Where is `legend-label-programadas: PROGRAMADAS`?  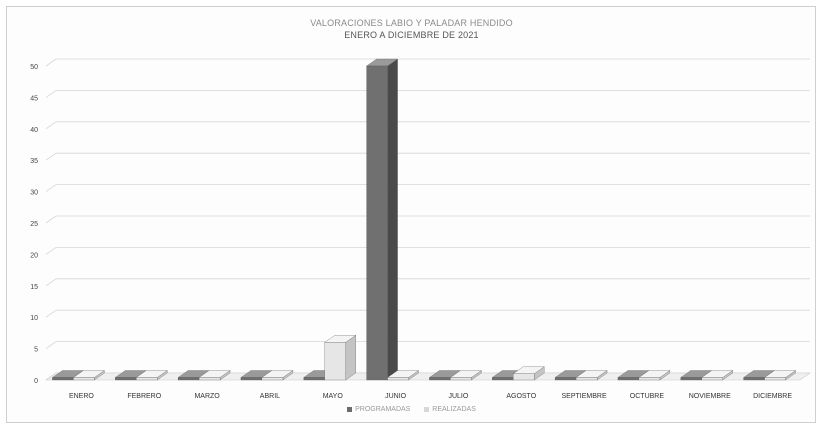 legend-label-programadas: PROGRAMADAS is located at coordinates (383, 409).